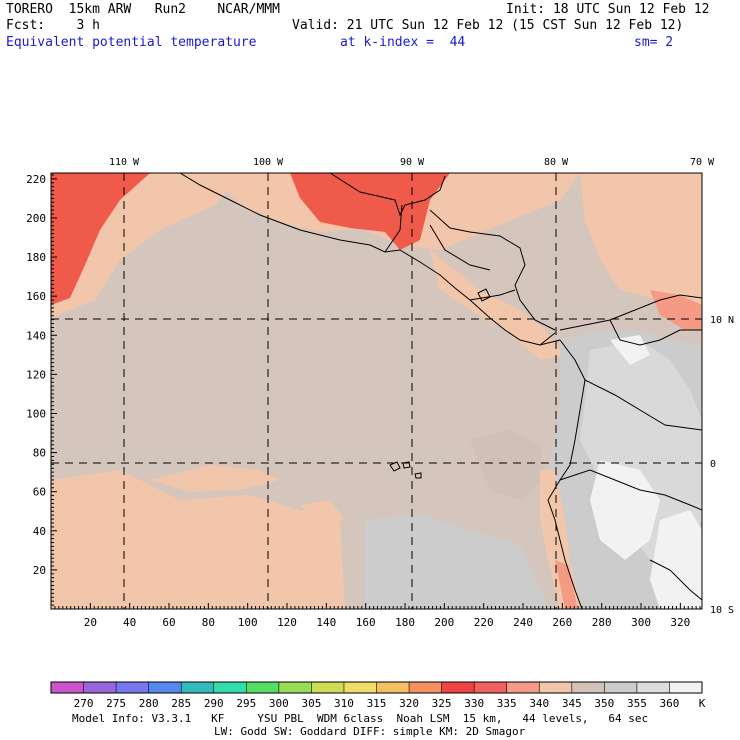 The height and width of the screenshot is (740, 740). I want to click on y-tick-label: 140, so click(36, 335).